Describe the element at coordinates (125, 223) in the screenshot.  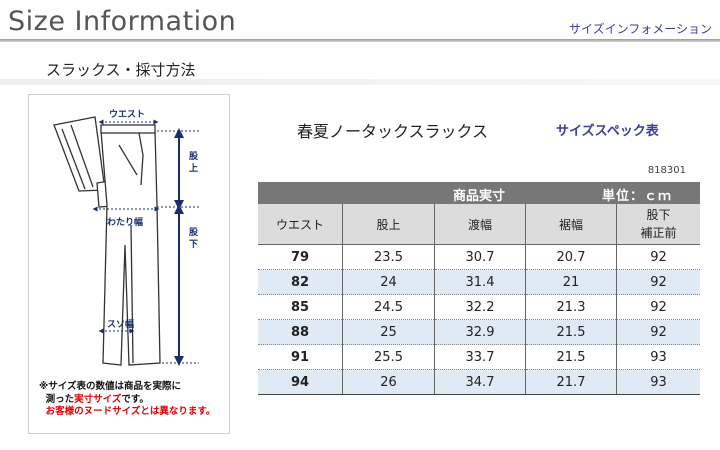
I see `thigh-label: わたり幅` at that location.